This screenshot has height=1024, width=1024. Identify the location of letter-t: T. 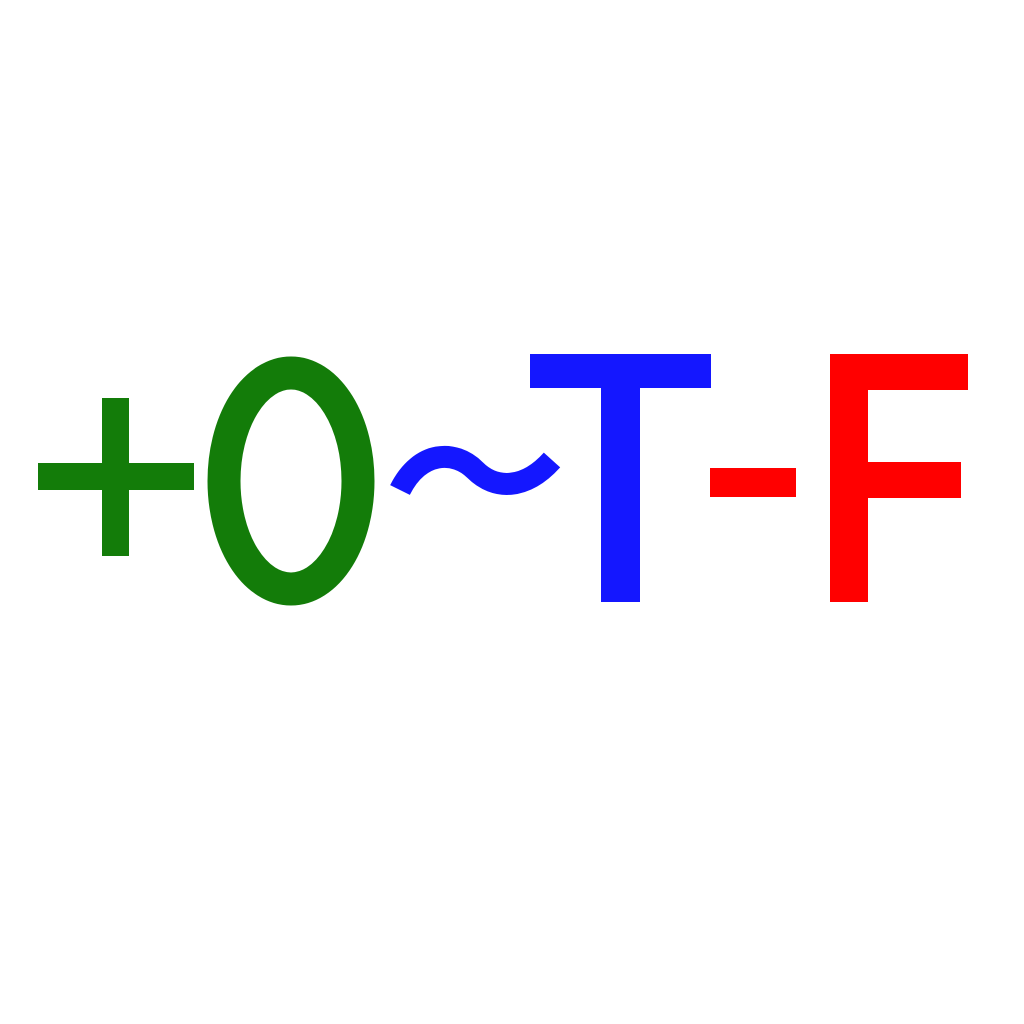
(620, 478).